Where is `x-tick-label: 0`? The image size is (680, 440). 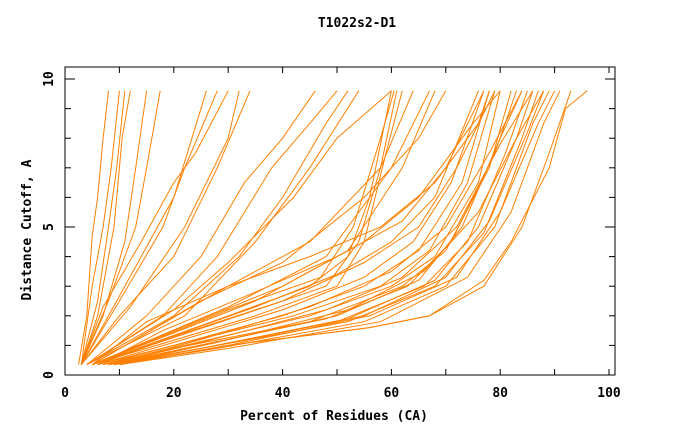
x-tick-label: 0 is located at coordinates (65, 393).